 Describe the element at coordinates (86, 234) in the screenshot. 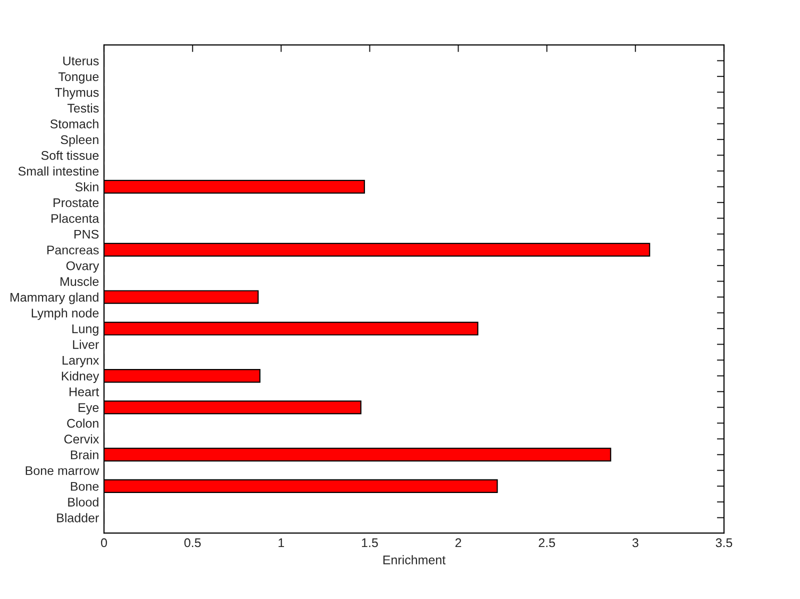

I see `y-tick-label: PNS` at that location.